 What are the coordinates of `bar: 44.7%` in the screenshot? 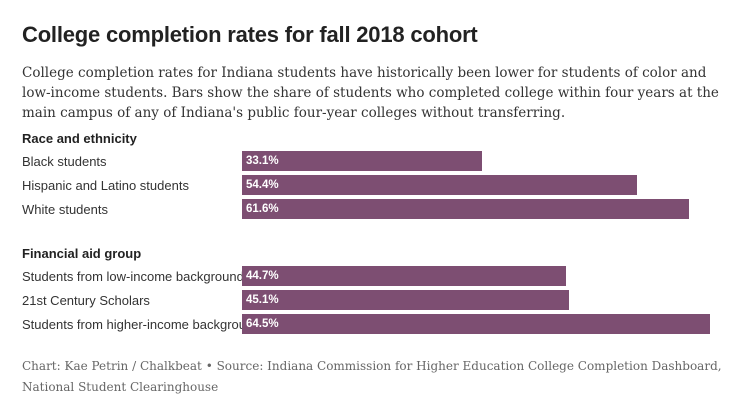 It's located at (404, 276).